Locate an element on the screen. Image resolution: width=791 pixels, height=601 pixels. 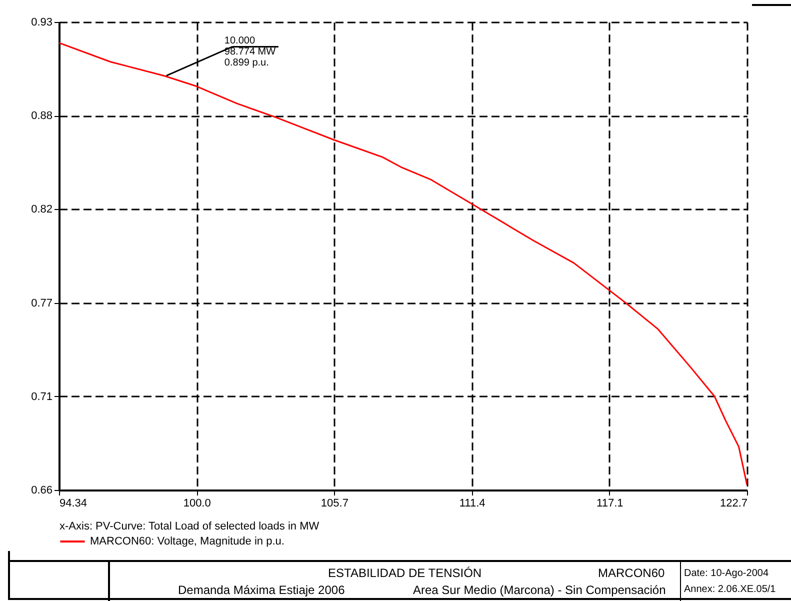
x-tick-label: 111.4 is located at coordinates (472, 504).